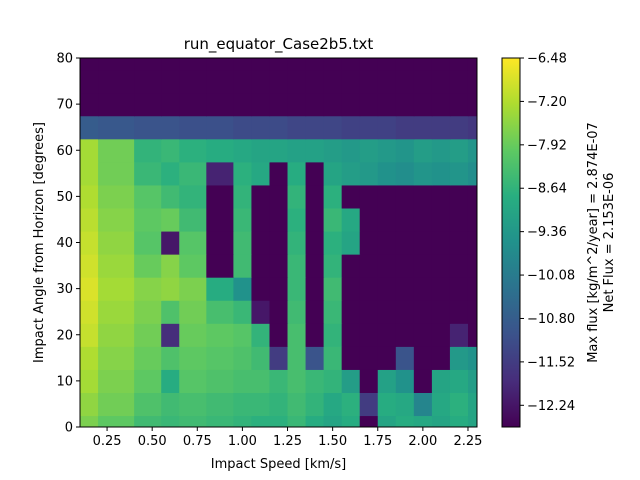 This screenshot has width=640, height=480. I want to click on x-tick-label: 1.75, so click(377, 441).